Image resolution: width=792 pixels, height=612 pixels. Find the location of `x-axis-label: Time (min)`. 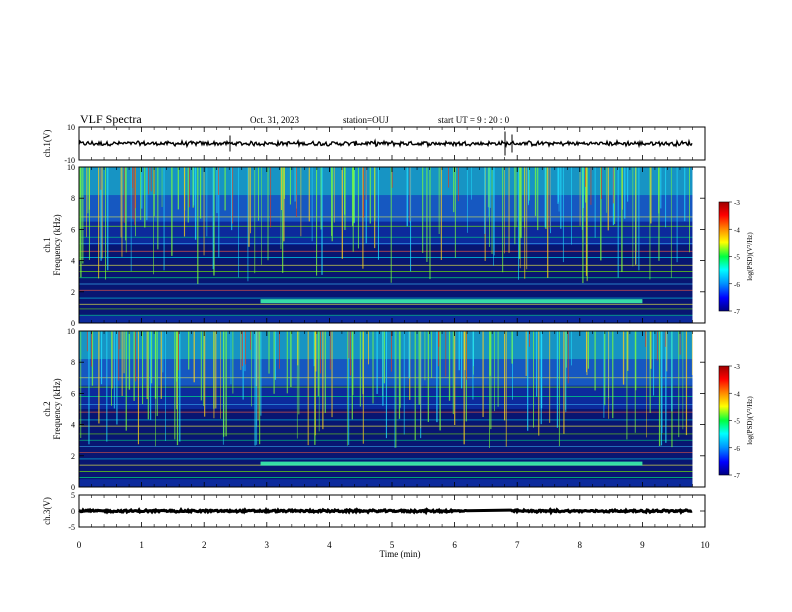

x-axis-label: Time (min) is located at coordinates (400, 554).